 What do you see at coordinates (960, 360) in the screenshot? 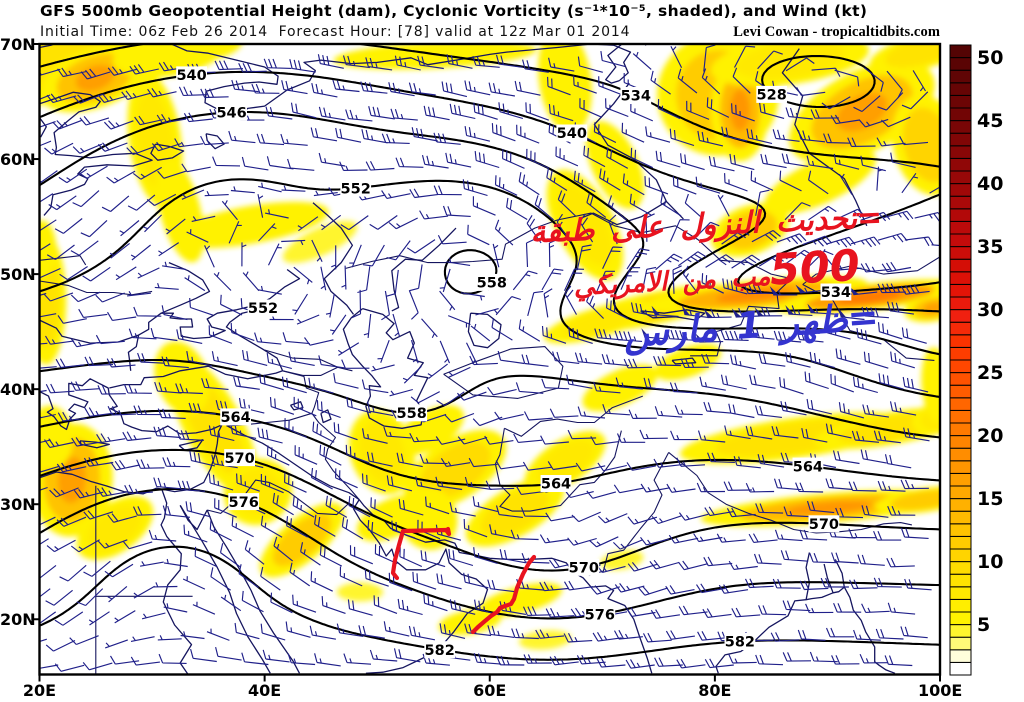
I see `colorbar` at bounding box center [960, 360].